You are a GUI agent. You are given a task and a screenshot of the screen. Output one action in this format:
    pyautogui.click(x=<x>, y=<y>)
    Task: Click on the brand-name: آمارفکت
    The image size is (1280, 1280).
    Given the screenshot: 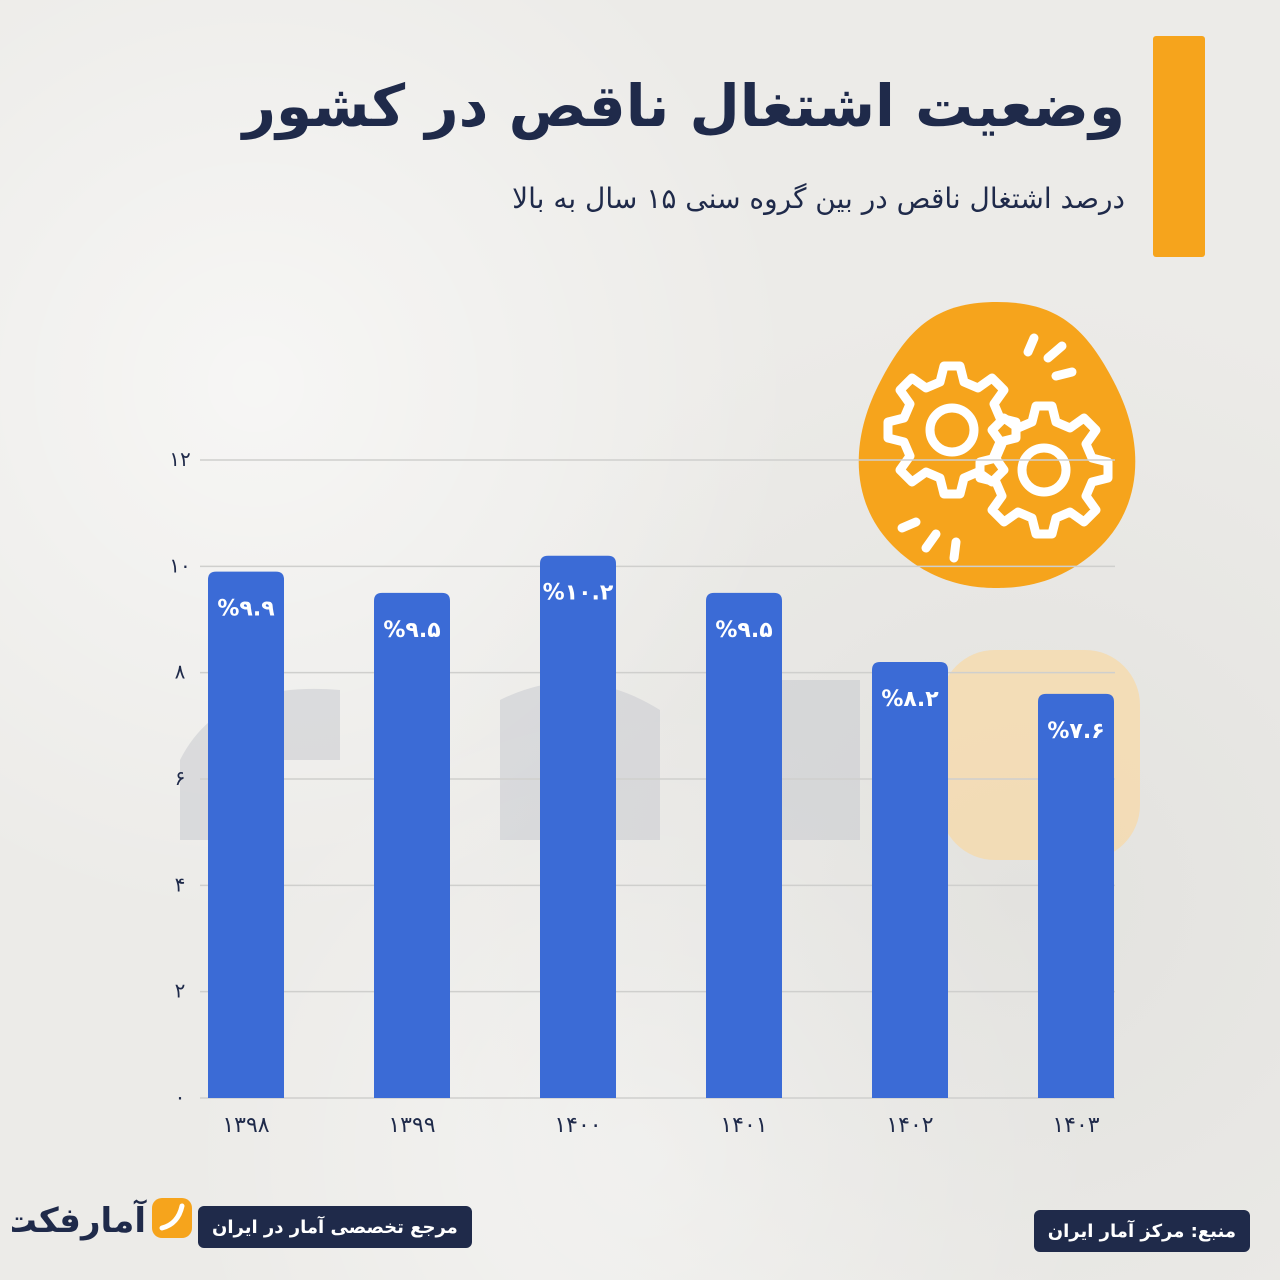 What is the action you would take?
    pyautogui.click(x=79, y=1220)
    